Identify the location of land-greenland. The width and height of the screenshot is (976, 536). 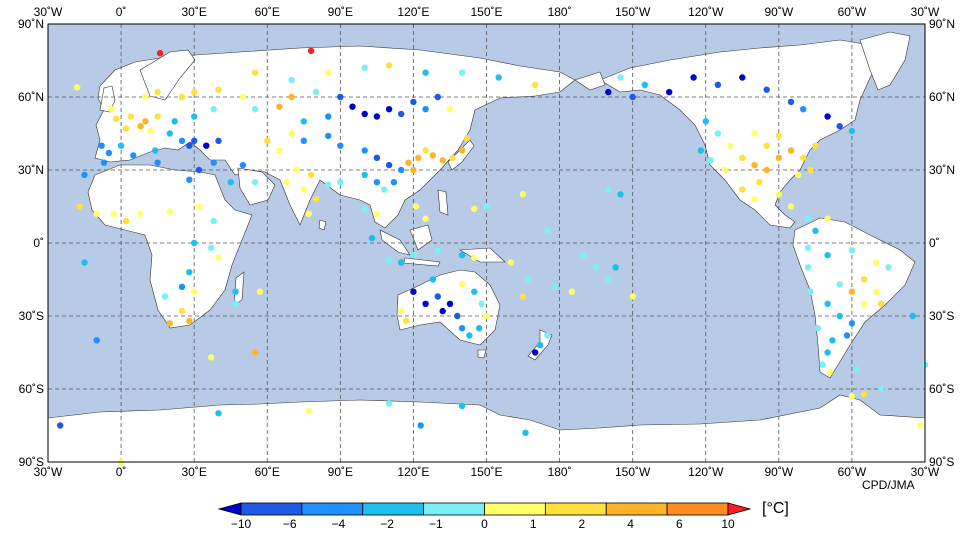
(885, 61).